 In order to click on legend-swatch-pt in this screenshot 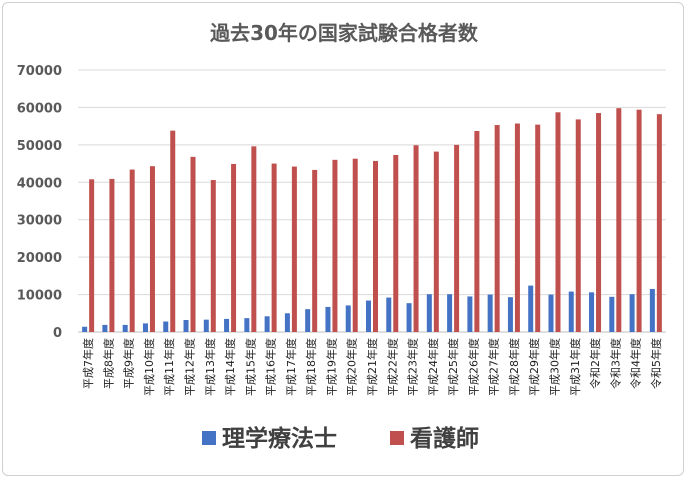, I will do `click(209, 438)`.